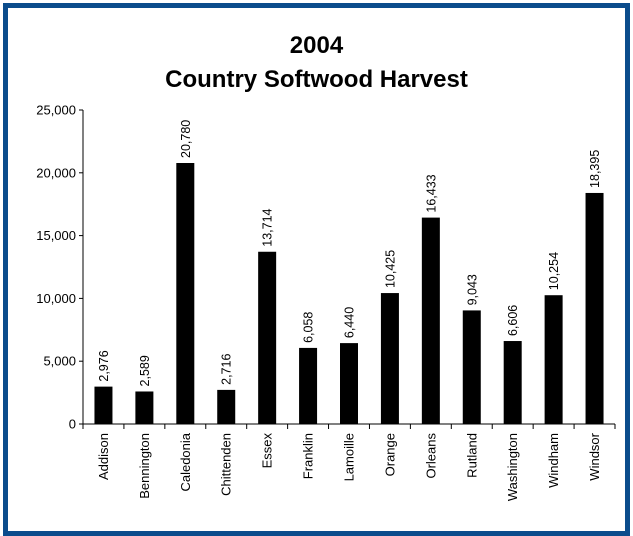 This screenshot has width=633, height=536. Describe the element at coordinates (349, 457) in the screenshot. I see `x-category-label: Lamoille` at that location.